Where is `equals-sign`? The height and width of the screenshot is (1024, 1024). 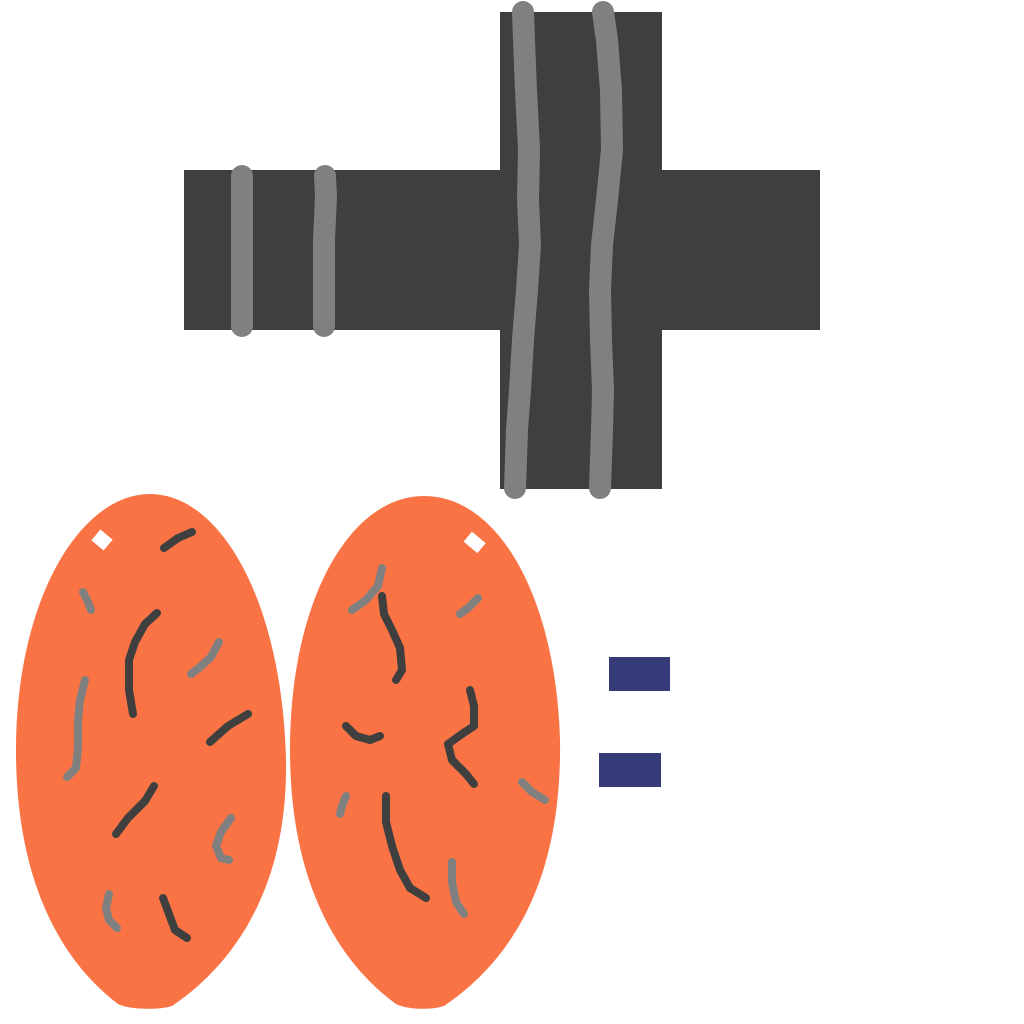
equals-sign is located at coordinates (634, 722).